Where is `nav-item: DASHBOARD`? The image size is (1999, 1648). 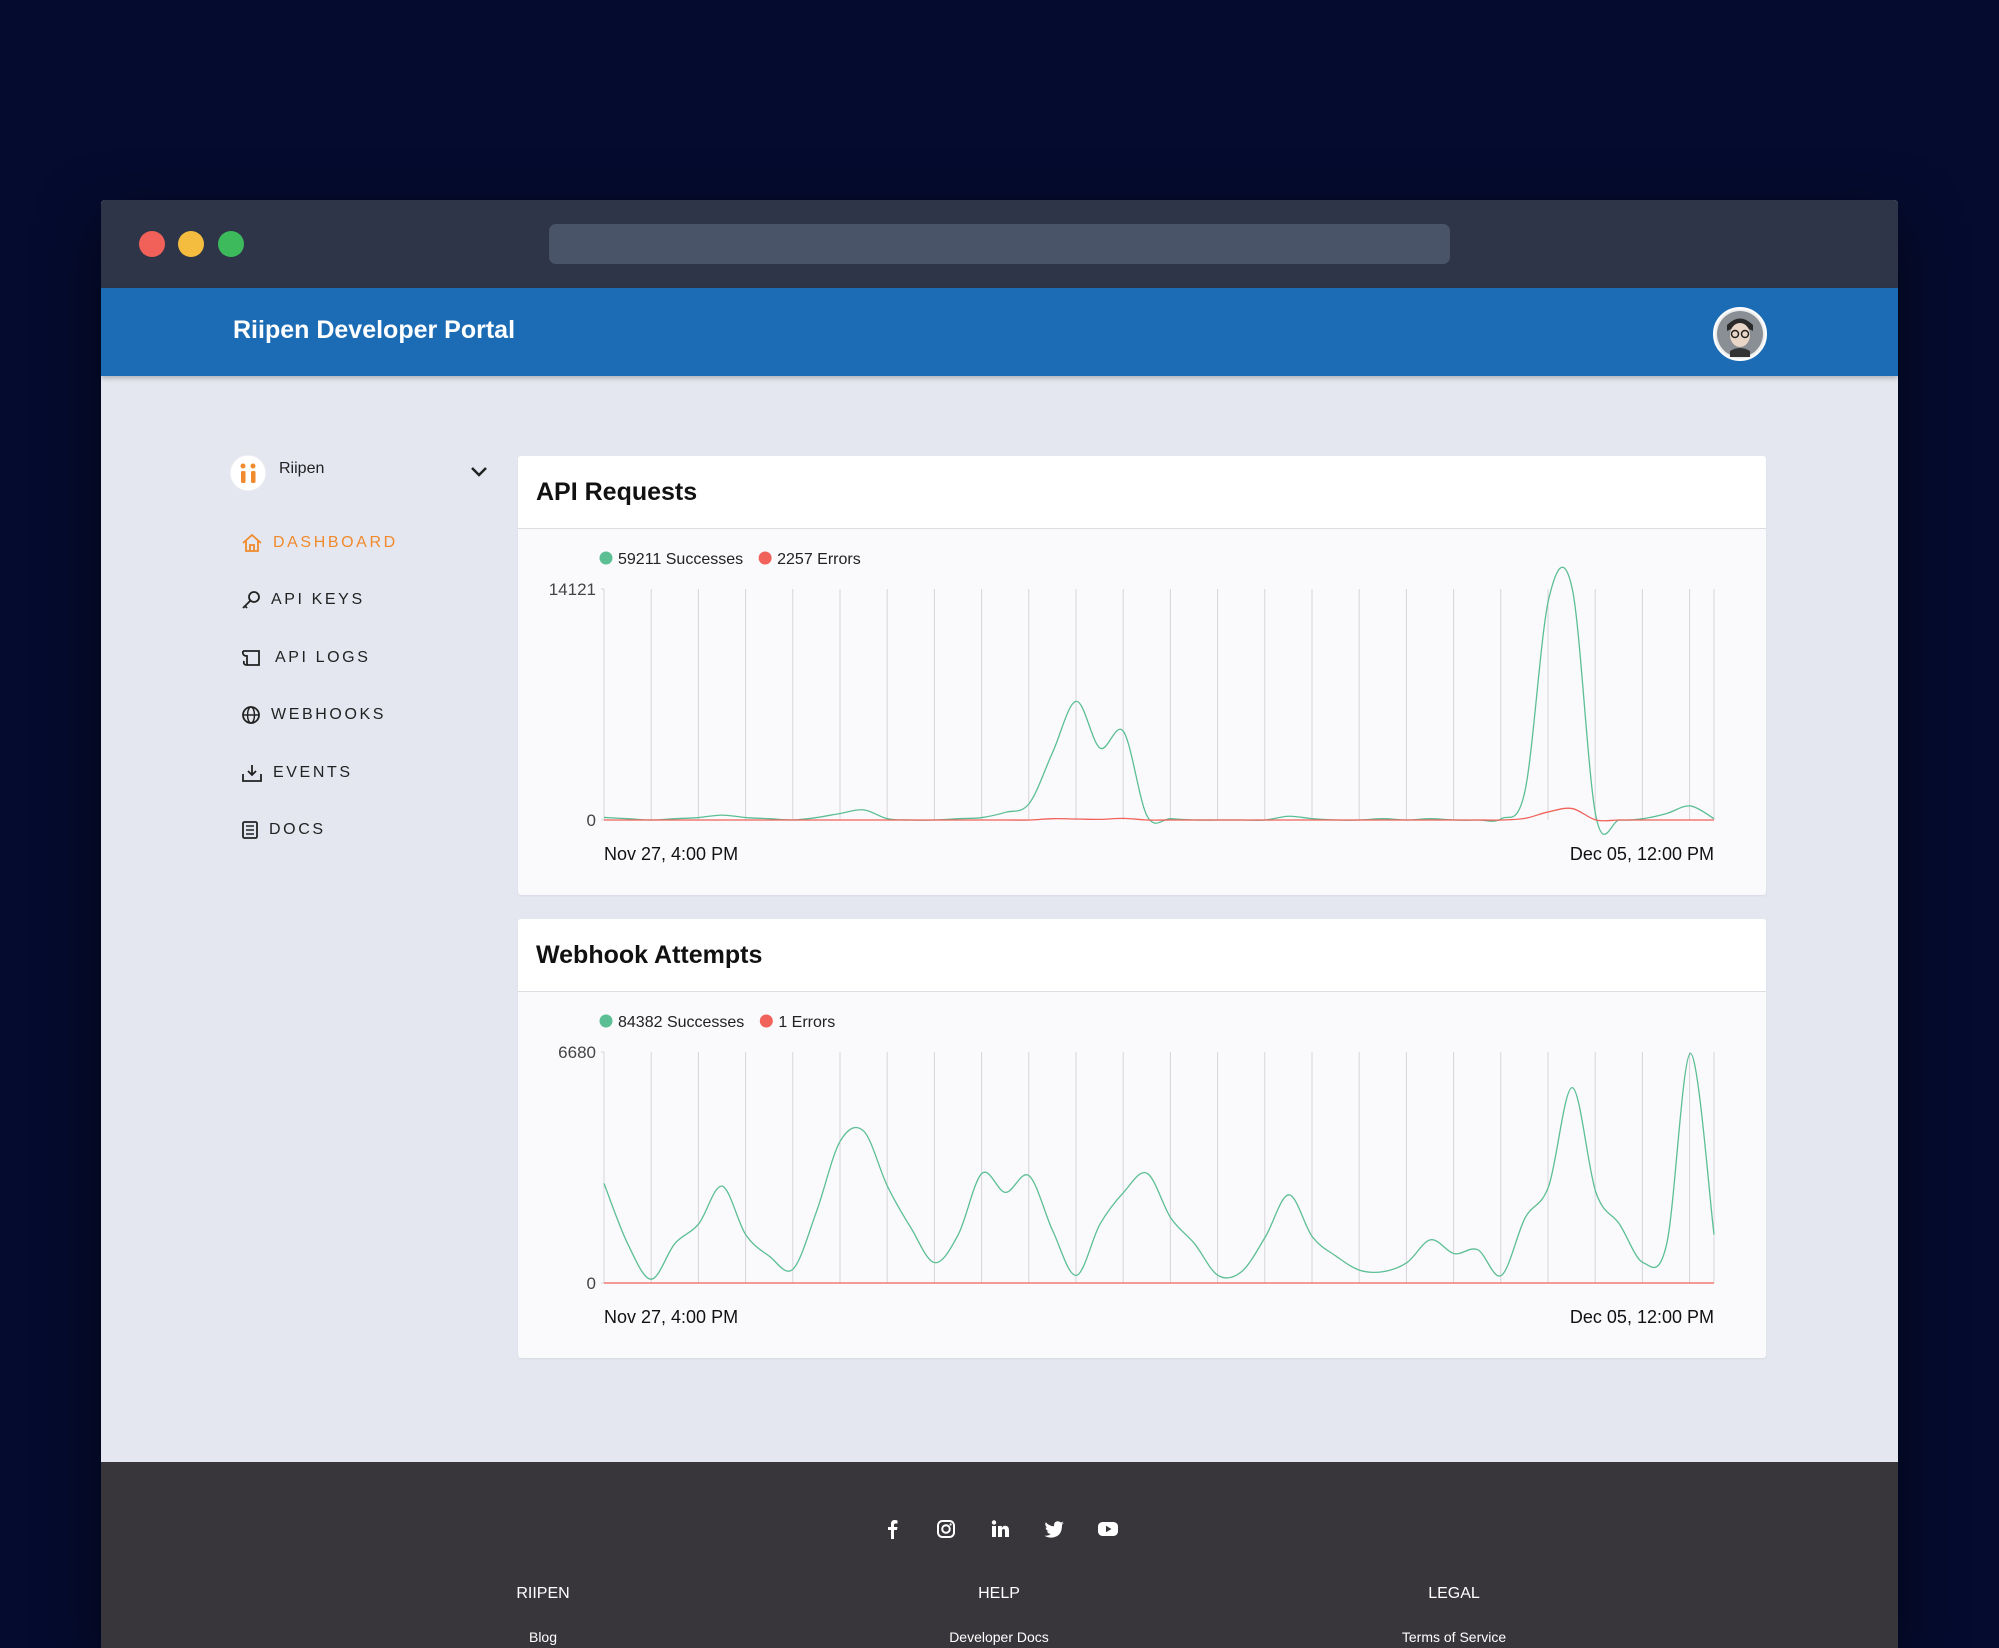
nav-item: DASHBOARD is located at coordinates (319, 543).